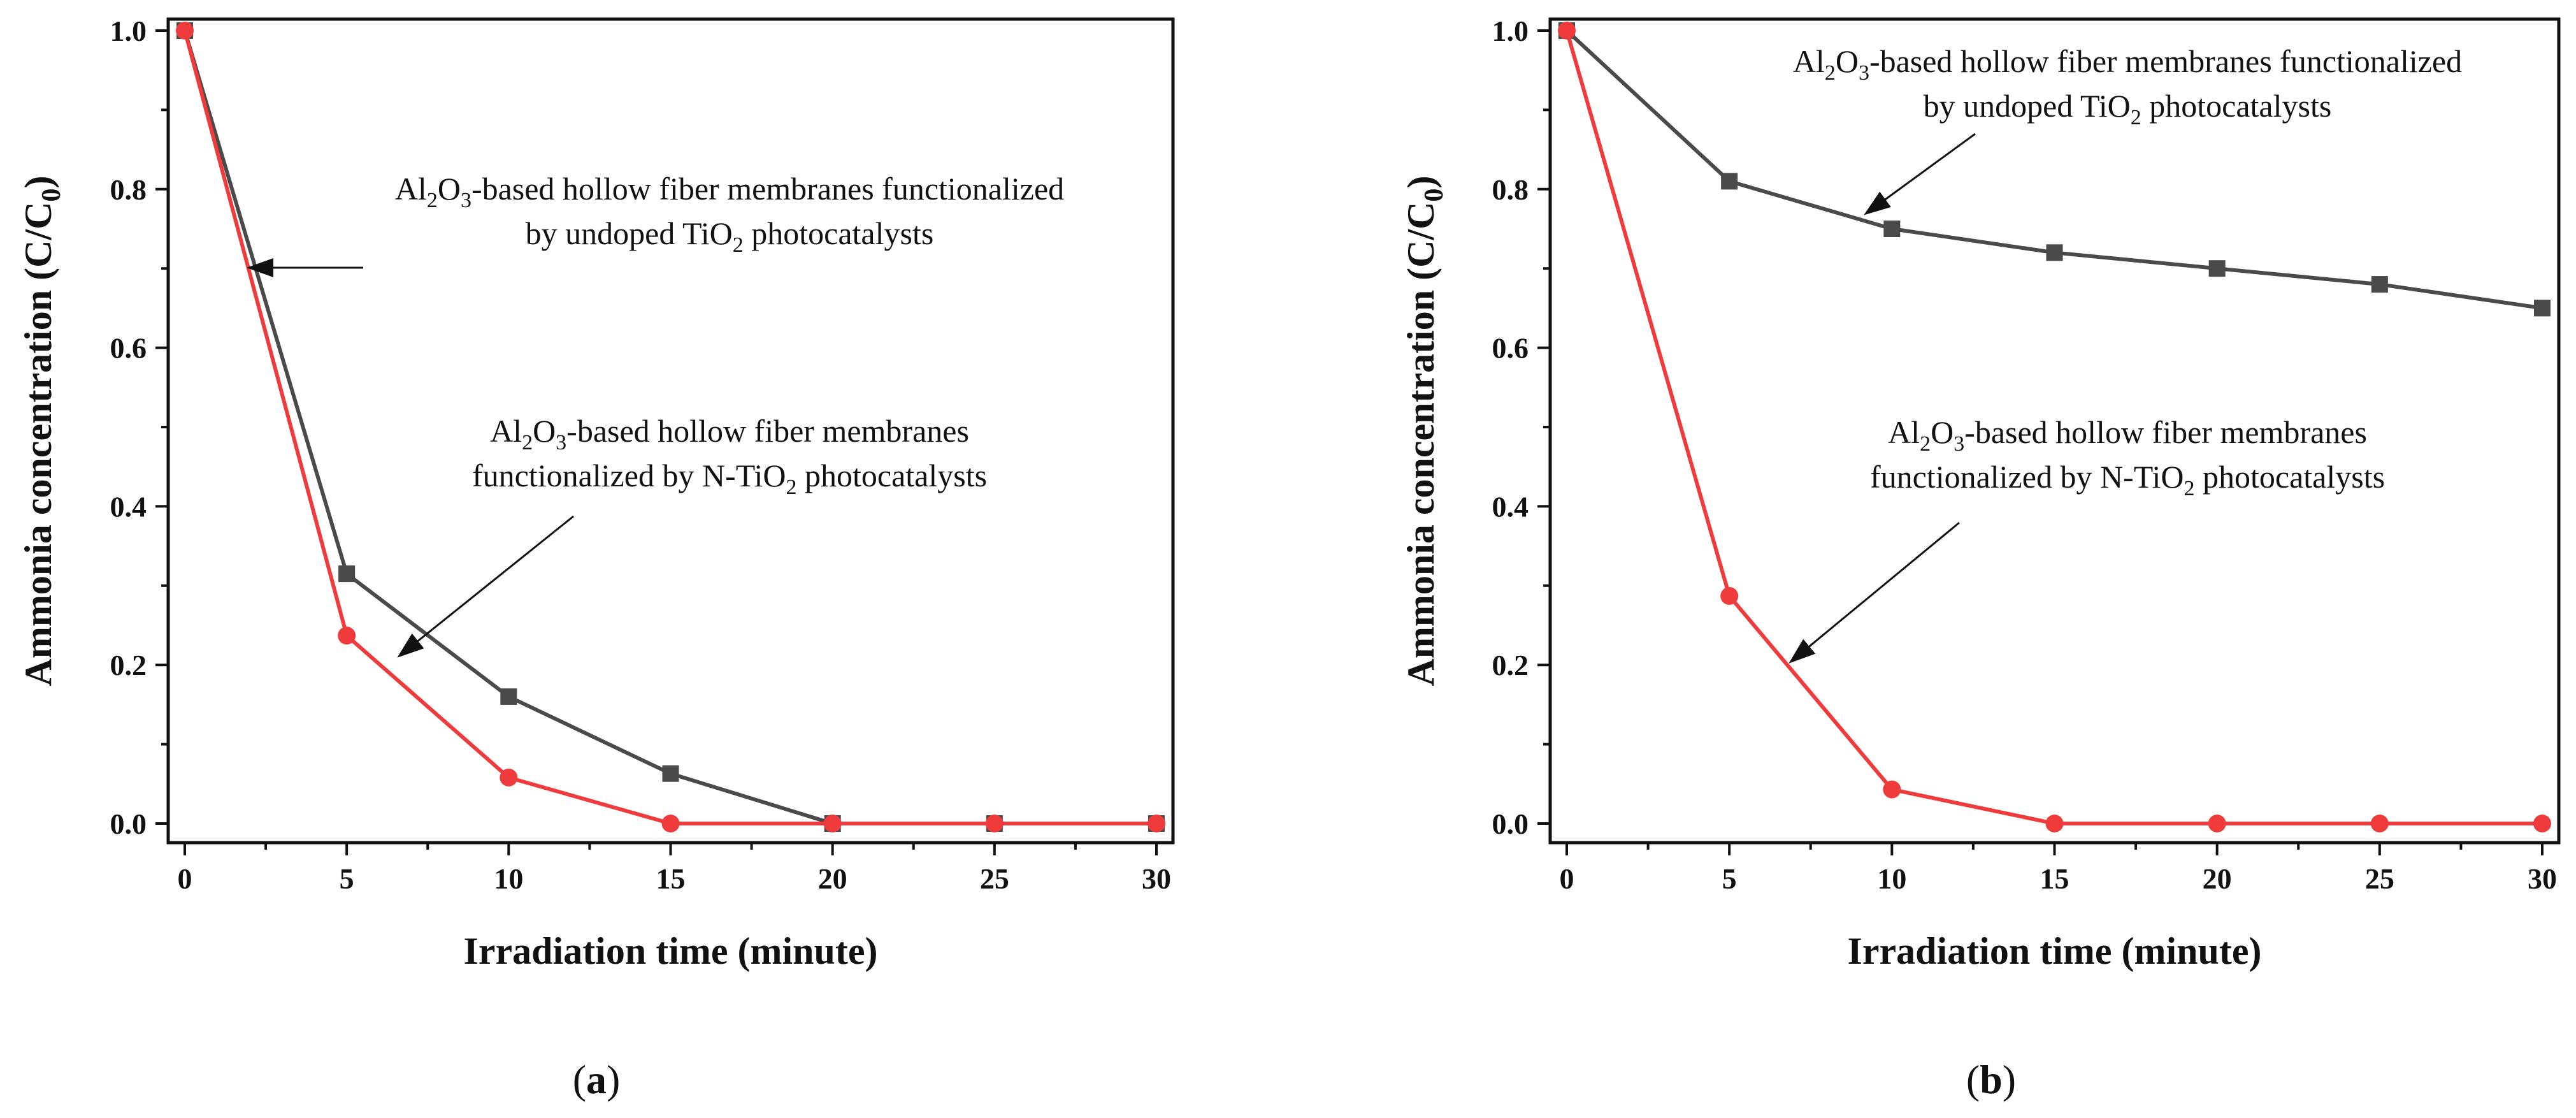 The height and width of the screenshot is (1118, 2576). Describe the element at coordinates (1567, 878) in the screenshot. I see `x-tick-label: 0` at that location.